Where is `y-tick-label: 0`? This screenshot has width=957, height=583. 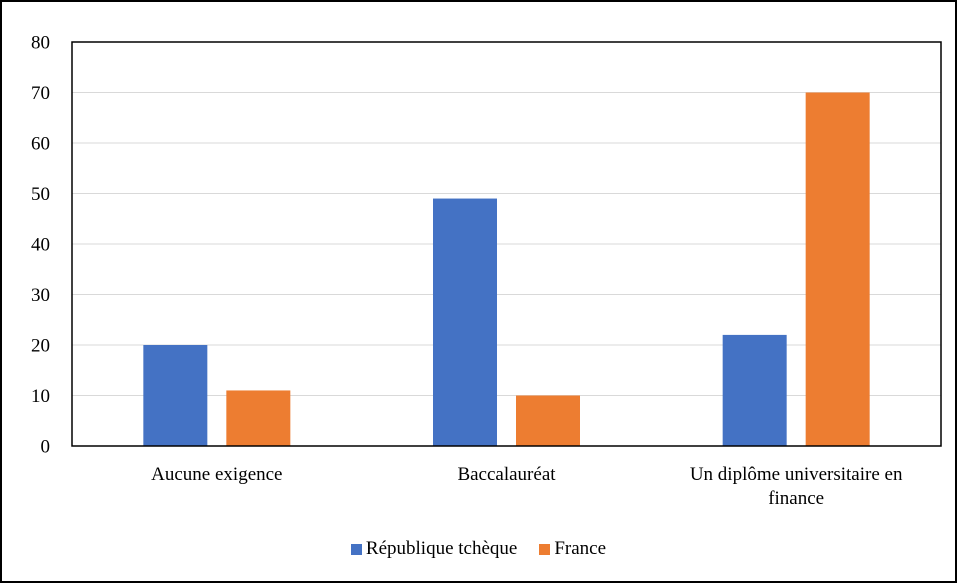
y-tick-label: 0 is located at coordinates (46, 446).